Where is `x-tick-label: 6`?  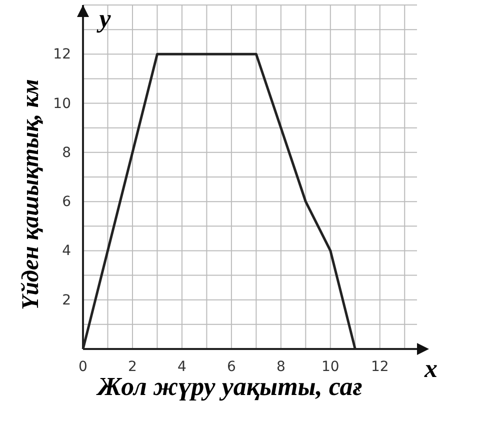 x-tick-label: 6 is located at coordinates (231, 366).